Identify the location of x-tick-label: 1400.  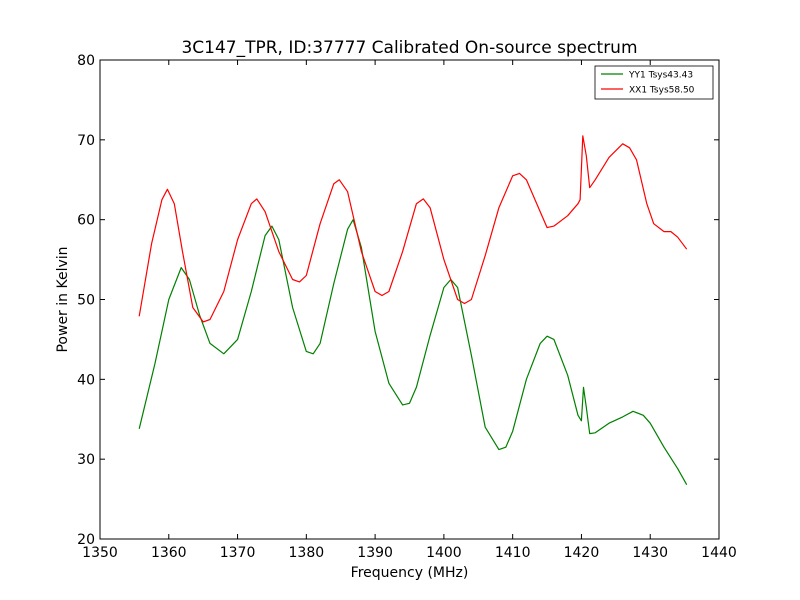
(444, 553).